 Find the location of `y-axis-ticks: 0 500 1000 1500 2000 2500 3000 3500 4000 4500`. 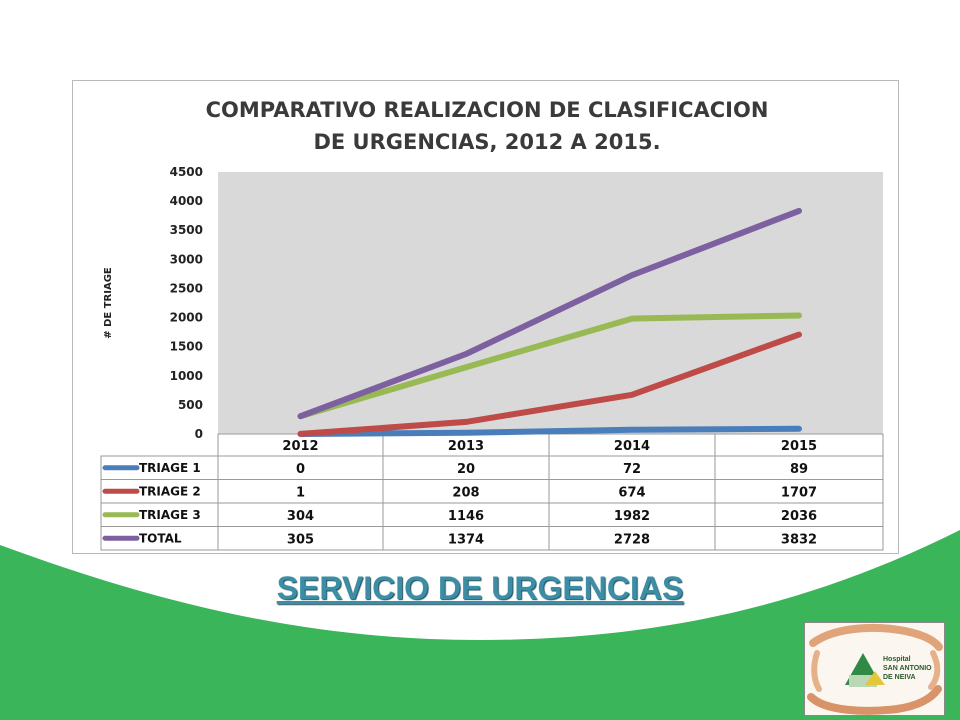

y-axis-ticks: 0 500 1000 1500 2000 2500 3000 3500 4000 4500 is located at coordinates (186, 303).